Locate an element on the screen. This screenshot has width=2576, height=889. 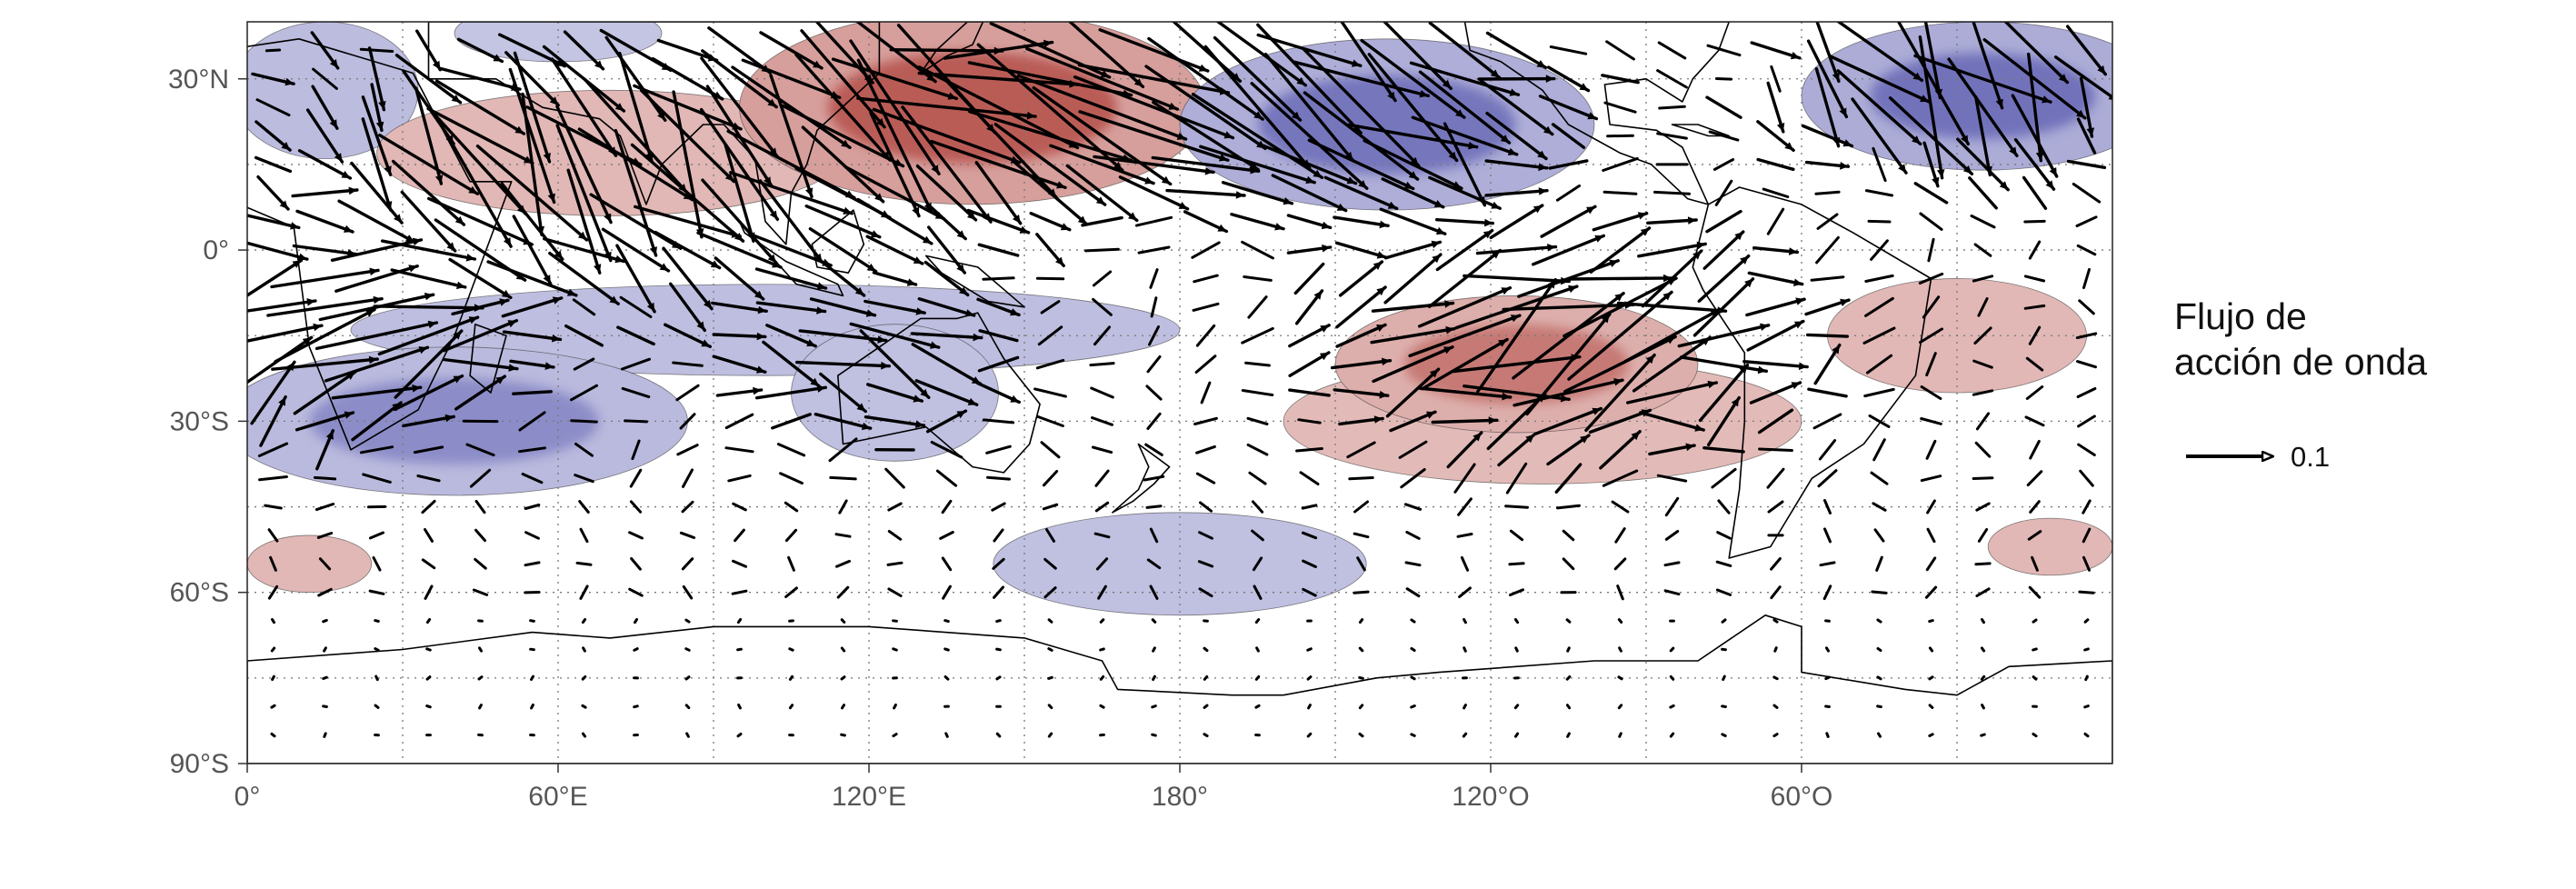
positive-anomaly-region is located at coordinates (2049, 547).